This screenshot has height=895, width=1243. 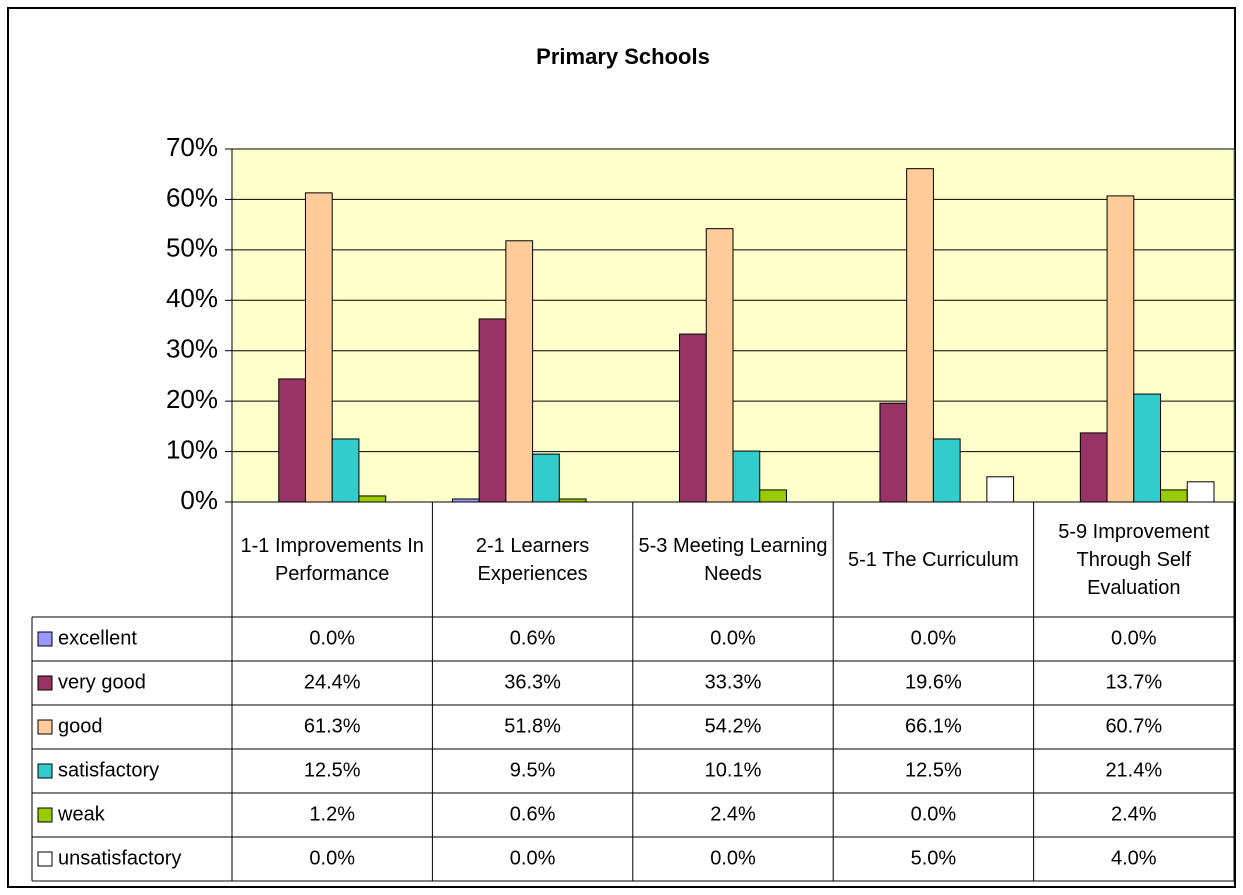 What do you see at coordinates (733, 770) in the screenshot?
I see `data-label: 10.1%` at bounding box center [733, 770].